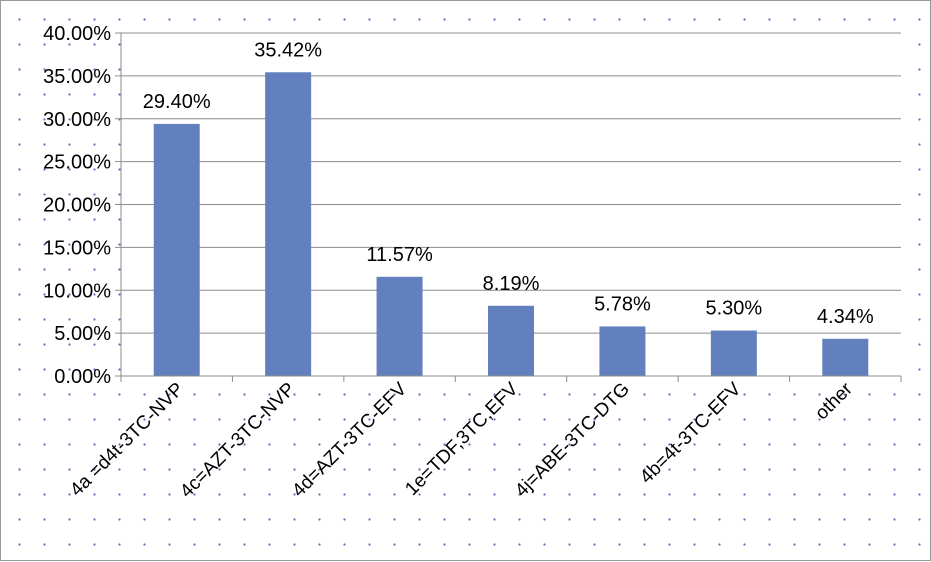  I want to click on y-tick-label: 10.00%, so click(77, 291).